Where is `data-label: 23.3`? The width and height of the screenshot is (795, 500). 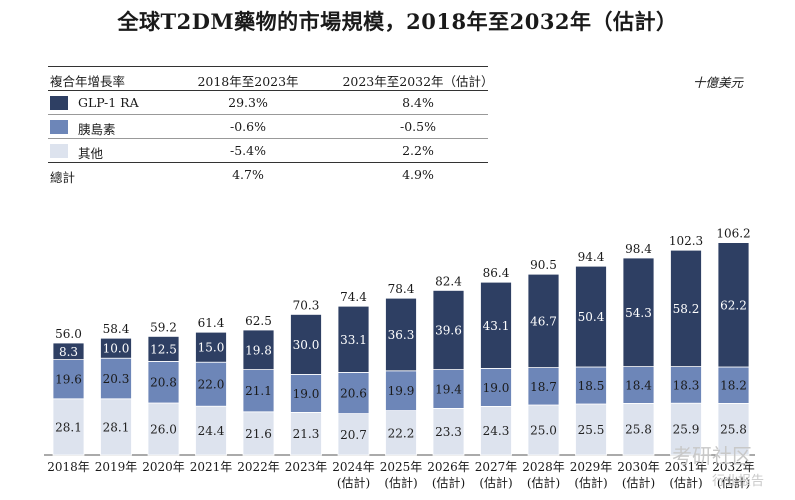
data-label: 23.3 is located at coordinates (448, 432).